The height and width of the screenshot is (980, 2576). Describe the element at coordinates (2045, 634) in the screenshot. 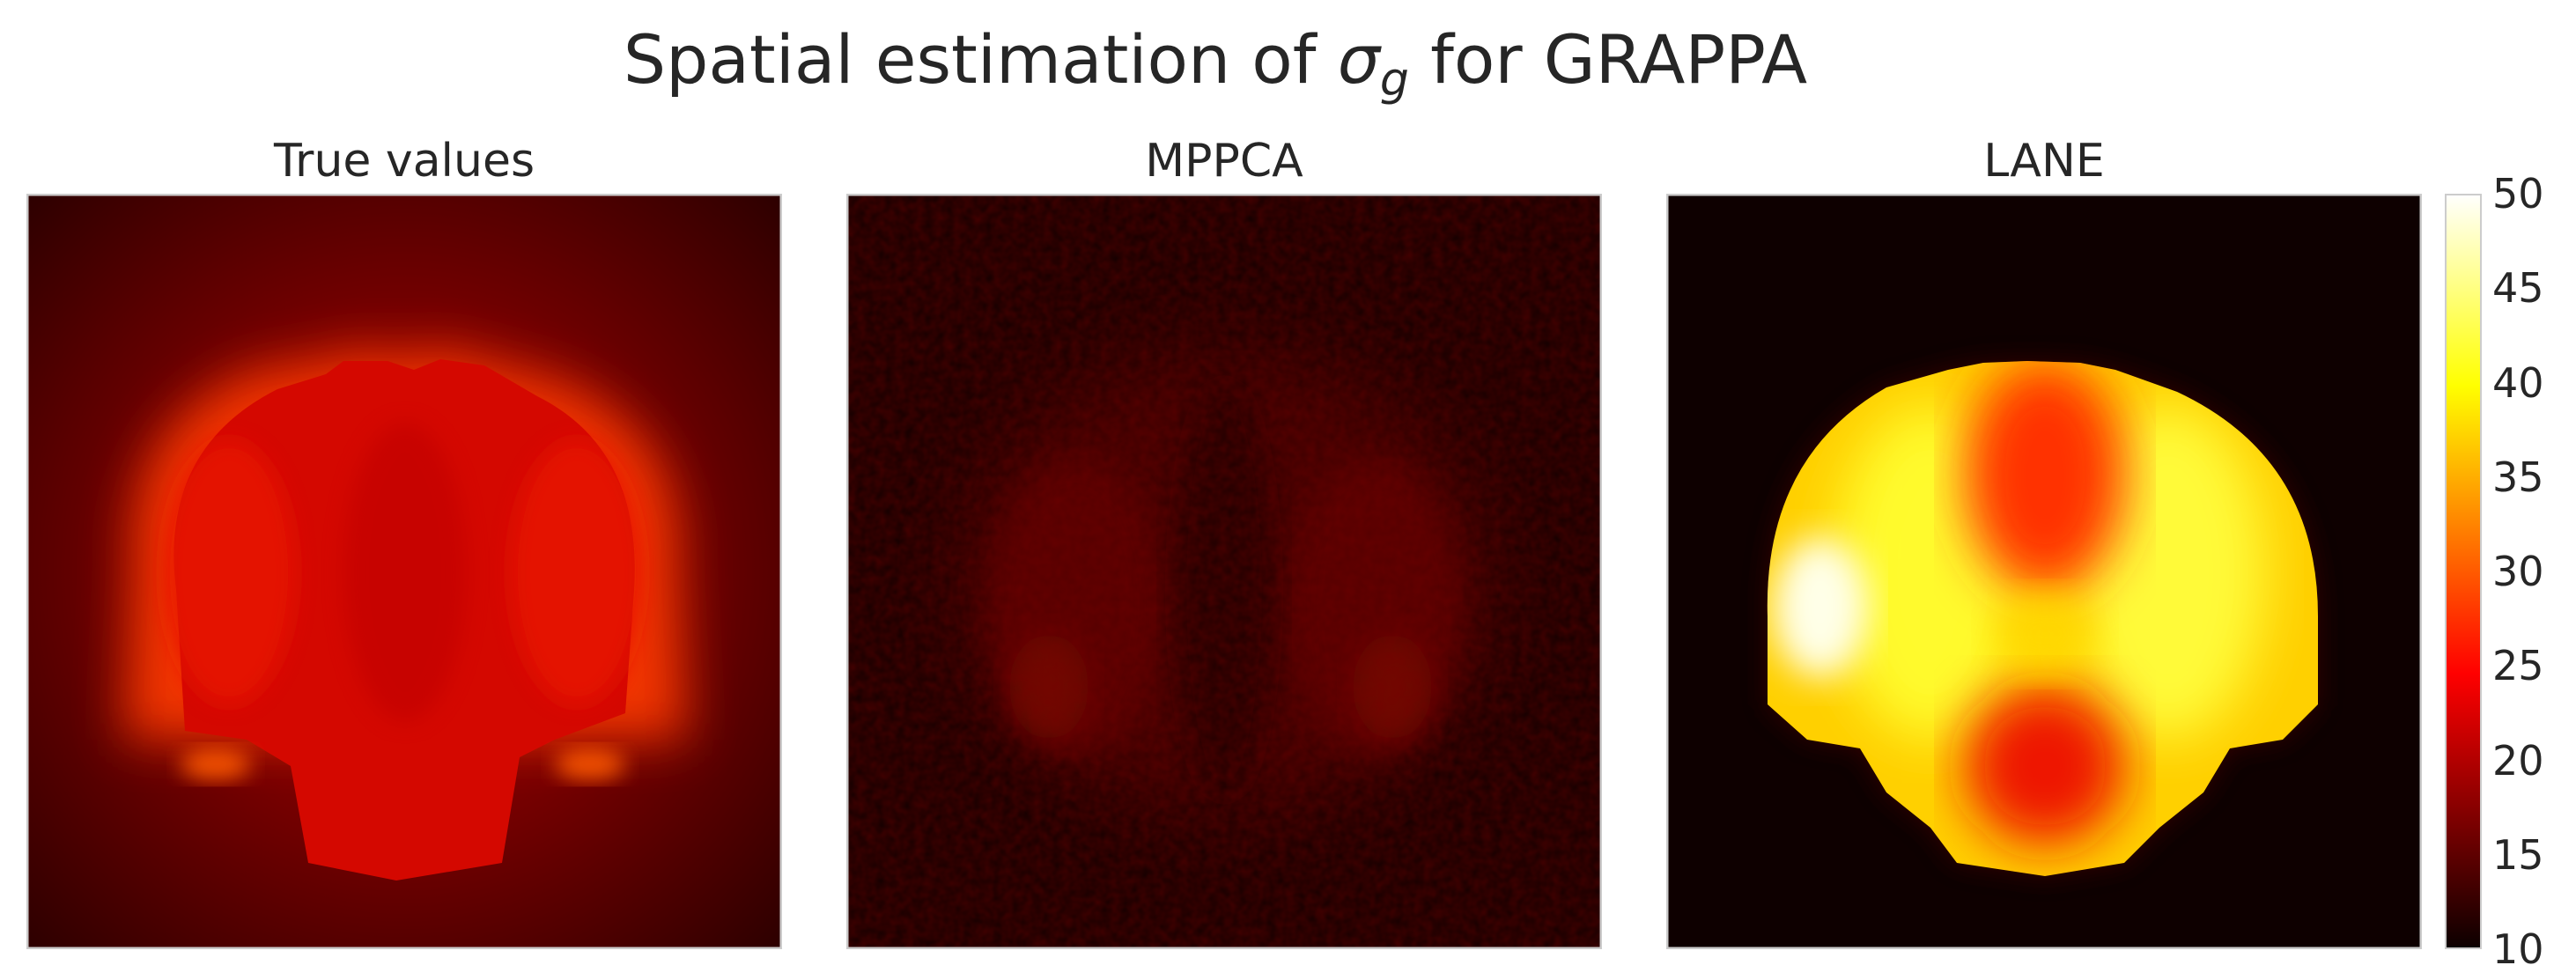

I see `lane-central-bridge` at that location.